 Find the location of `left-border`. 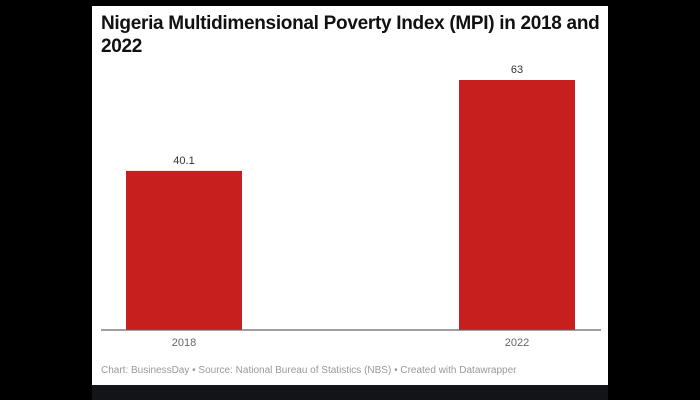

left-border is located at coordinates (46, 200).